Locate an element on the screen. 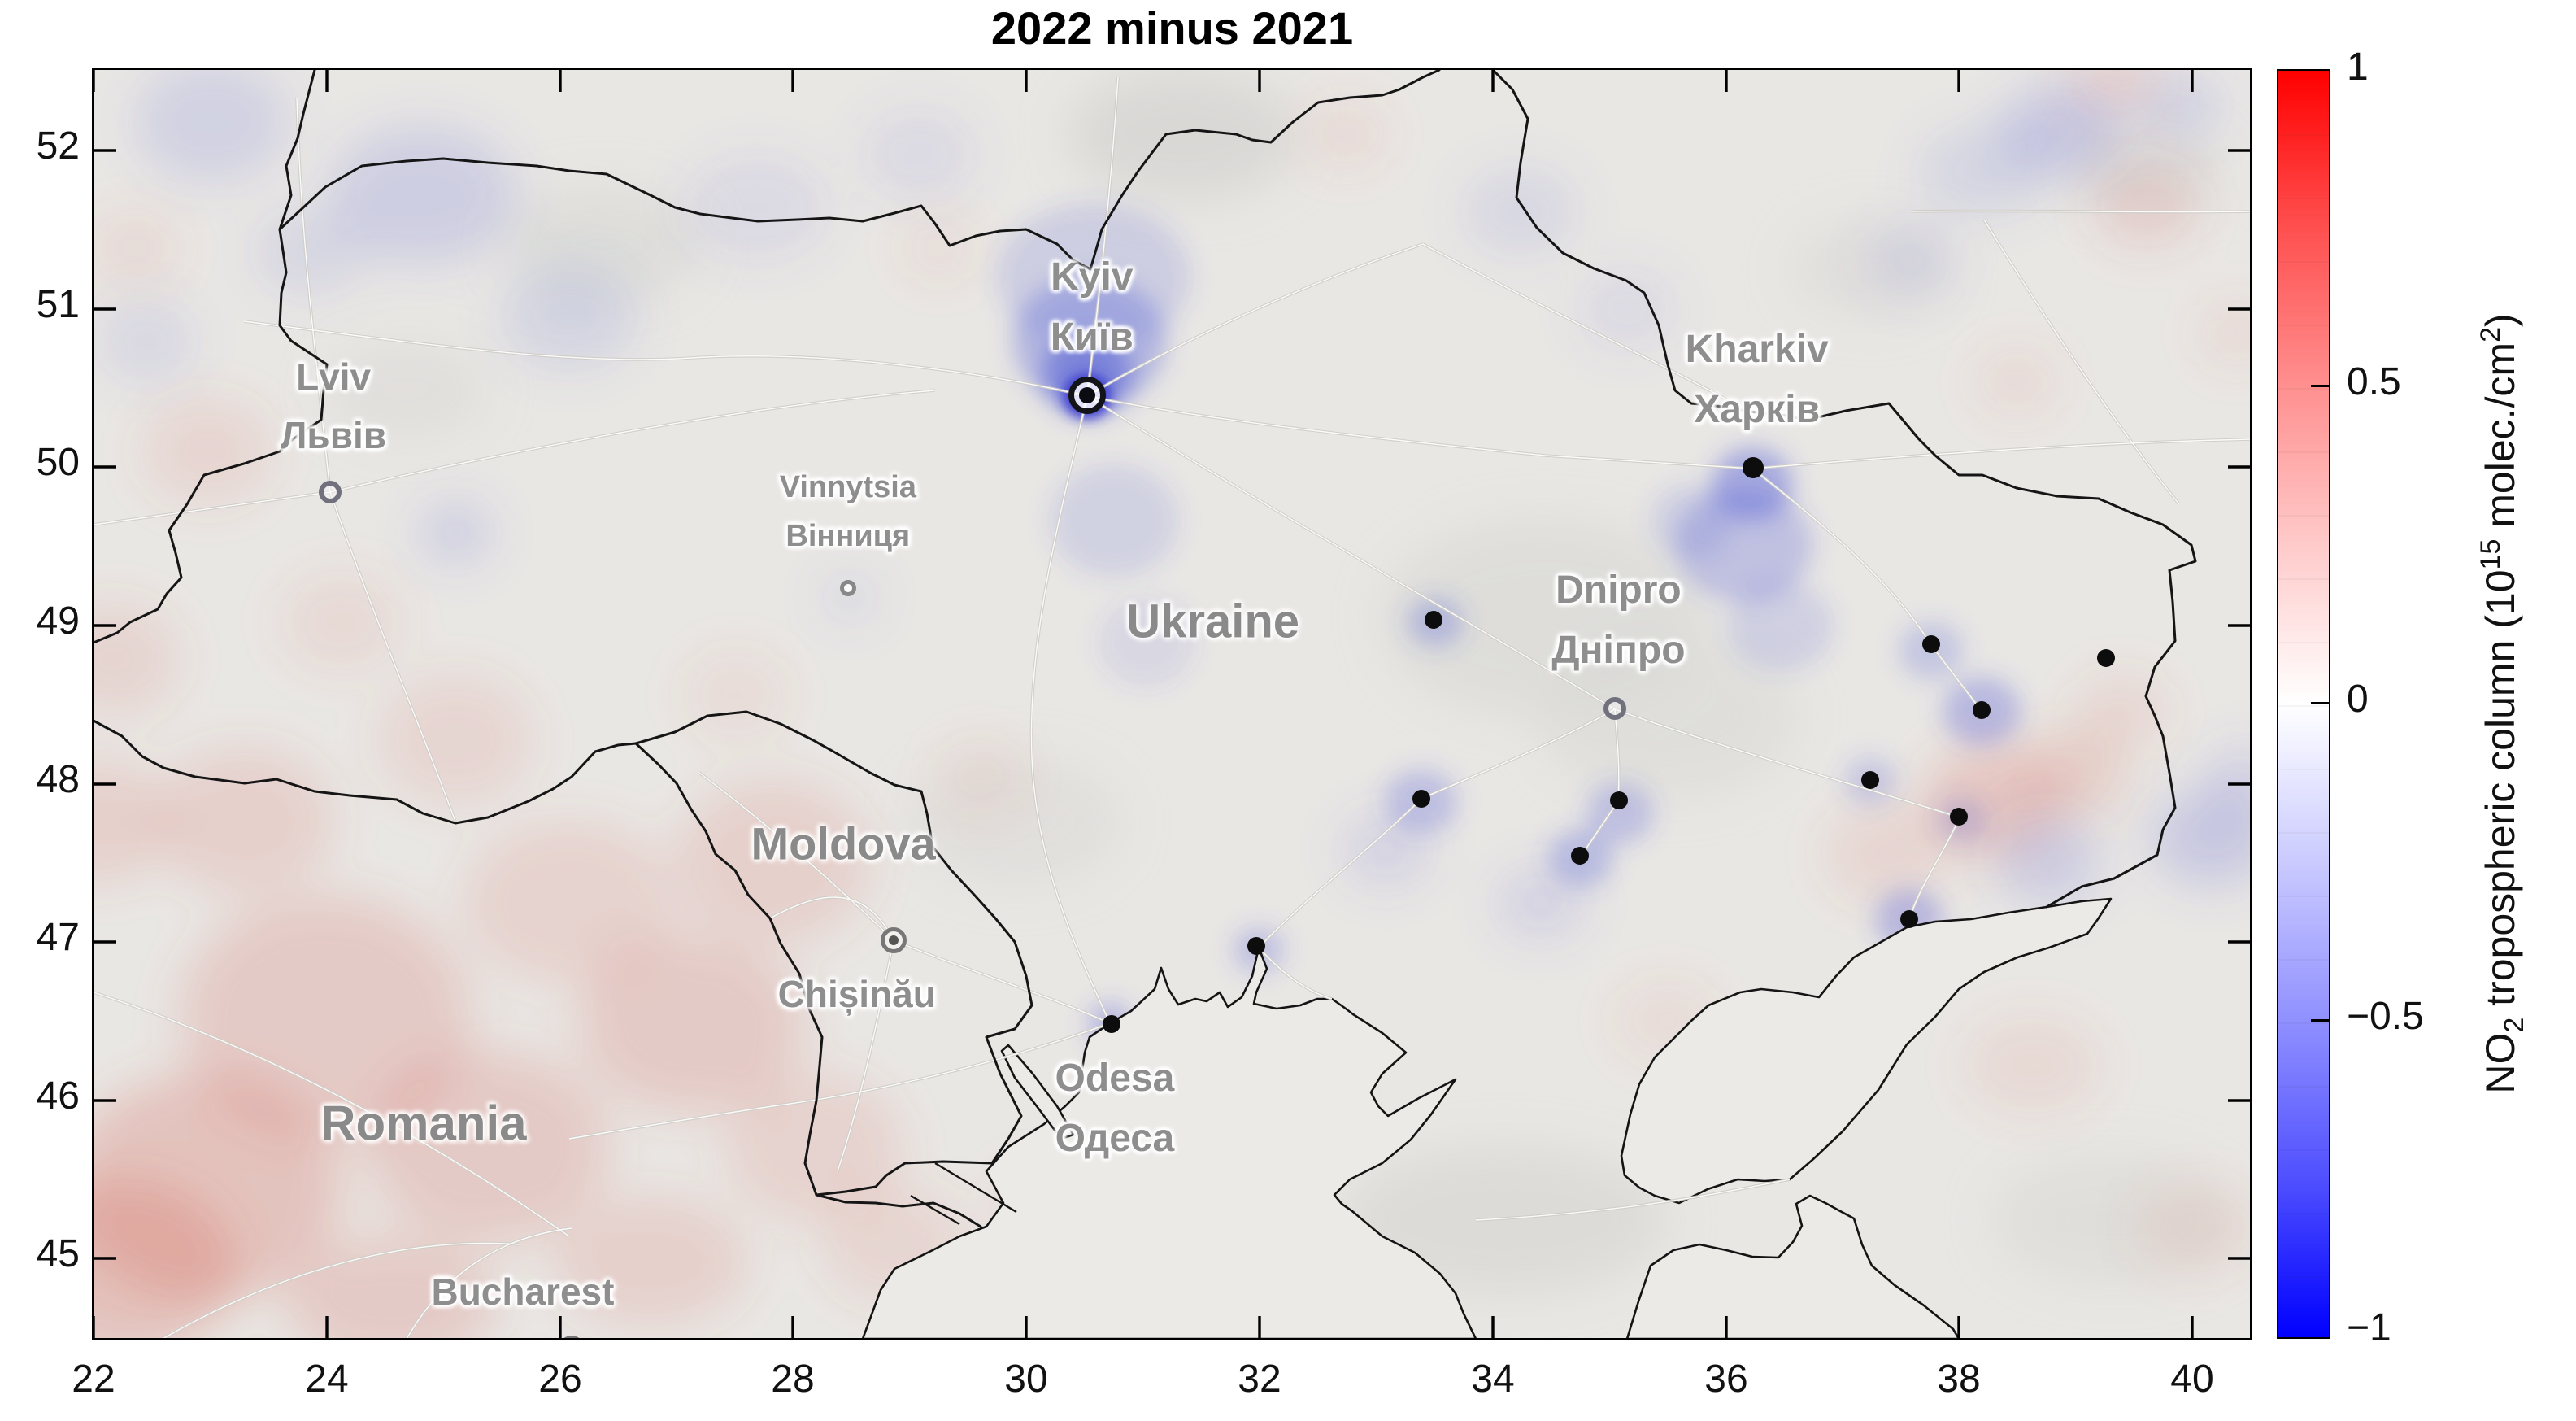  city-marker-odesa is located at coordinates (1111, 1023).